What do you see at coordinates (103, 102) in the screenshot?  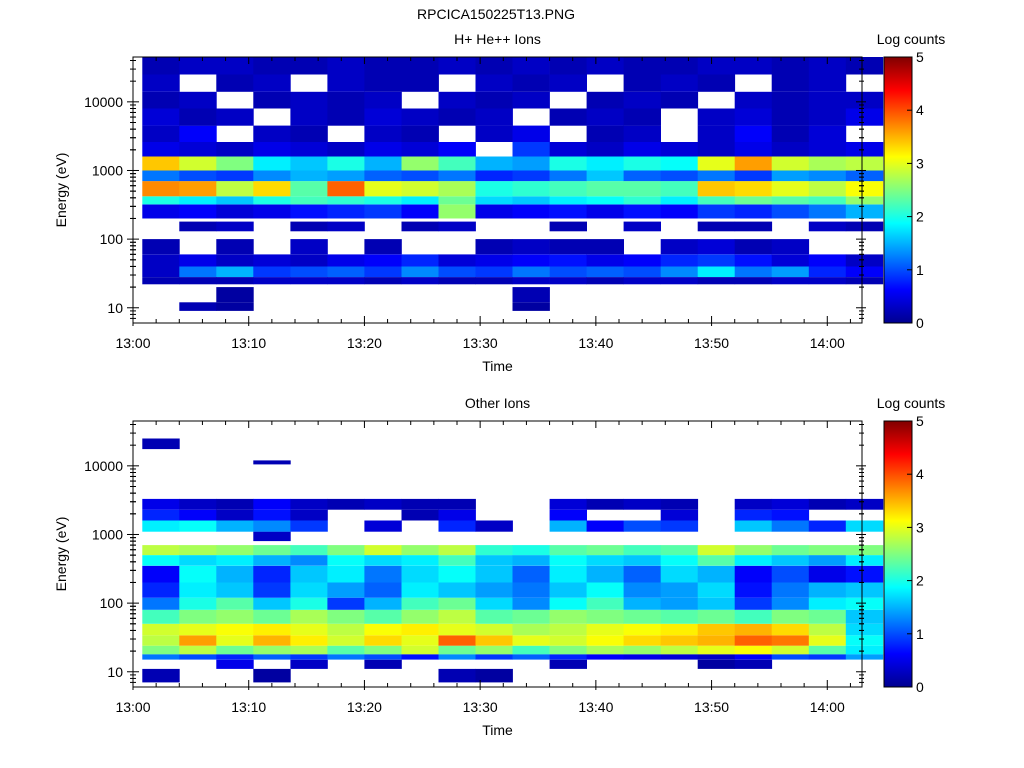 I see `y-tick-label: 10000` at bounding box center [103, 102].